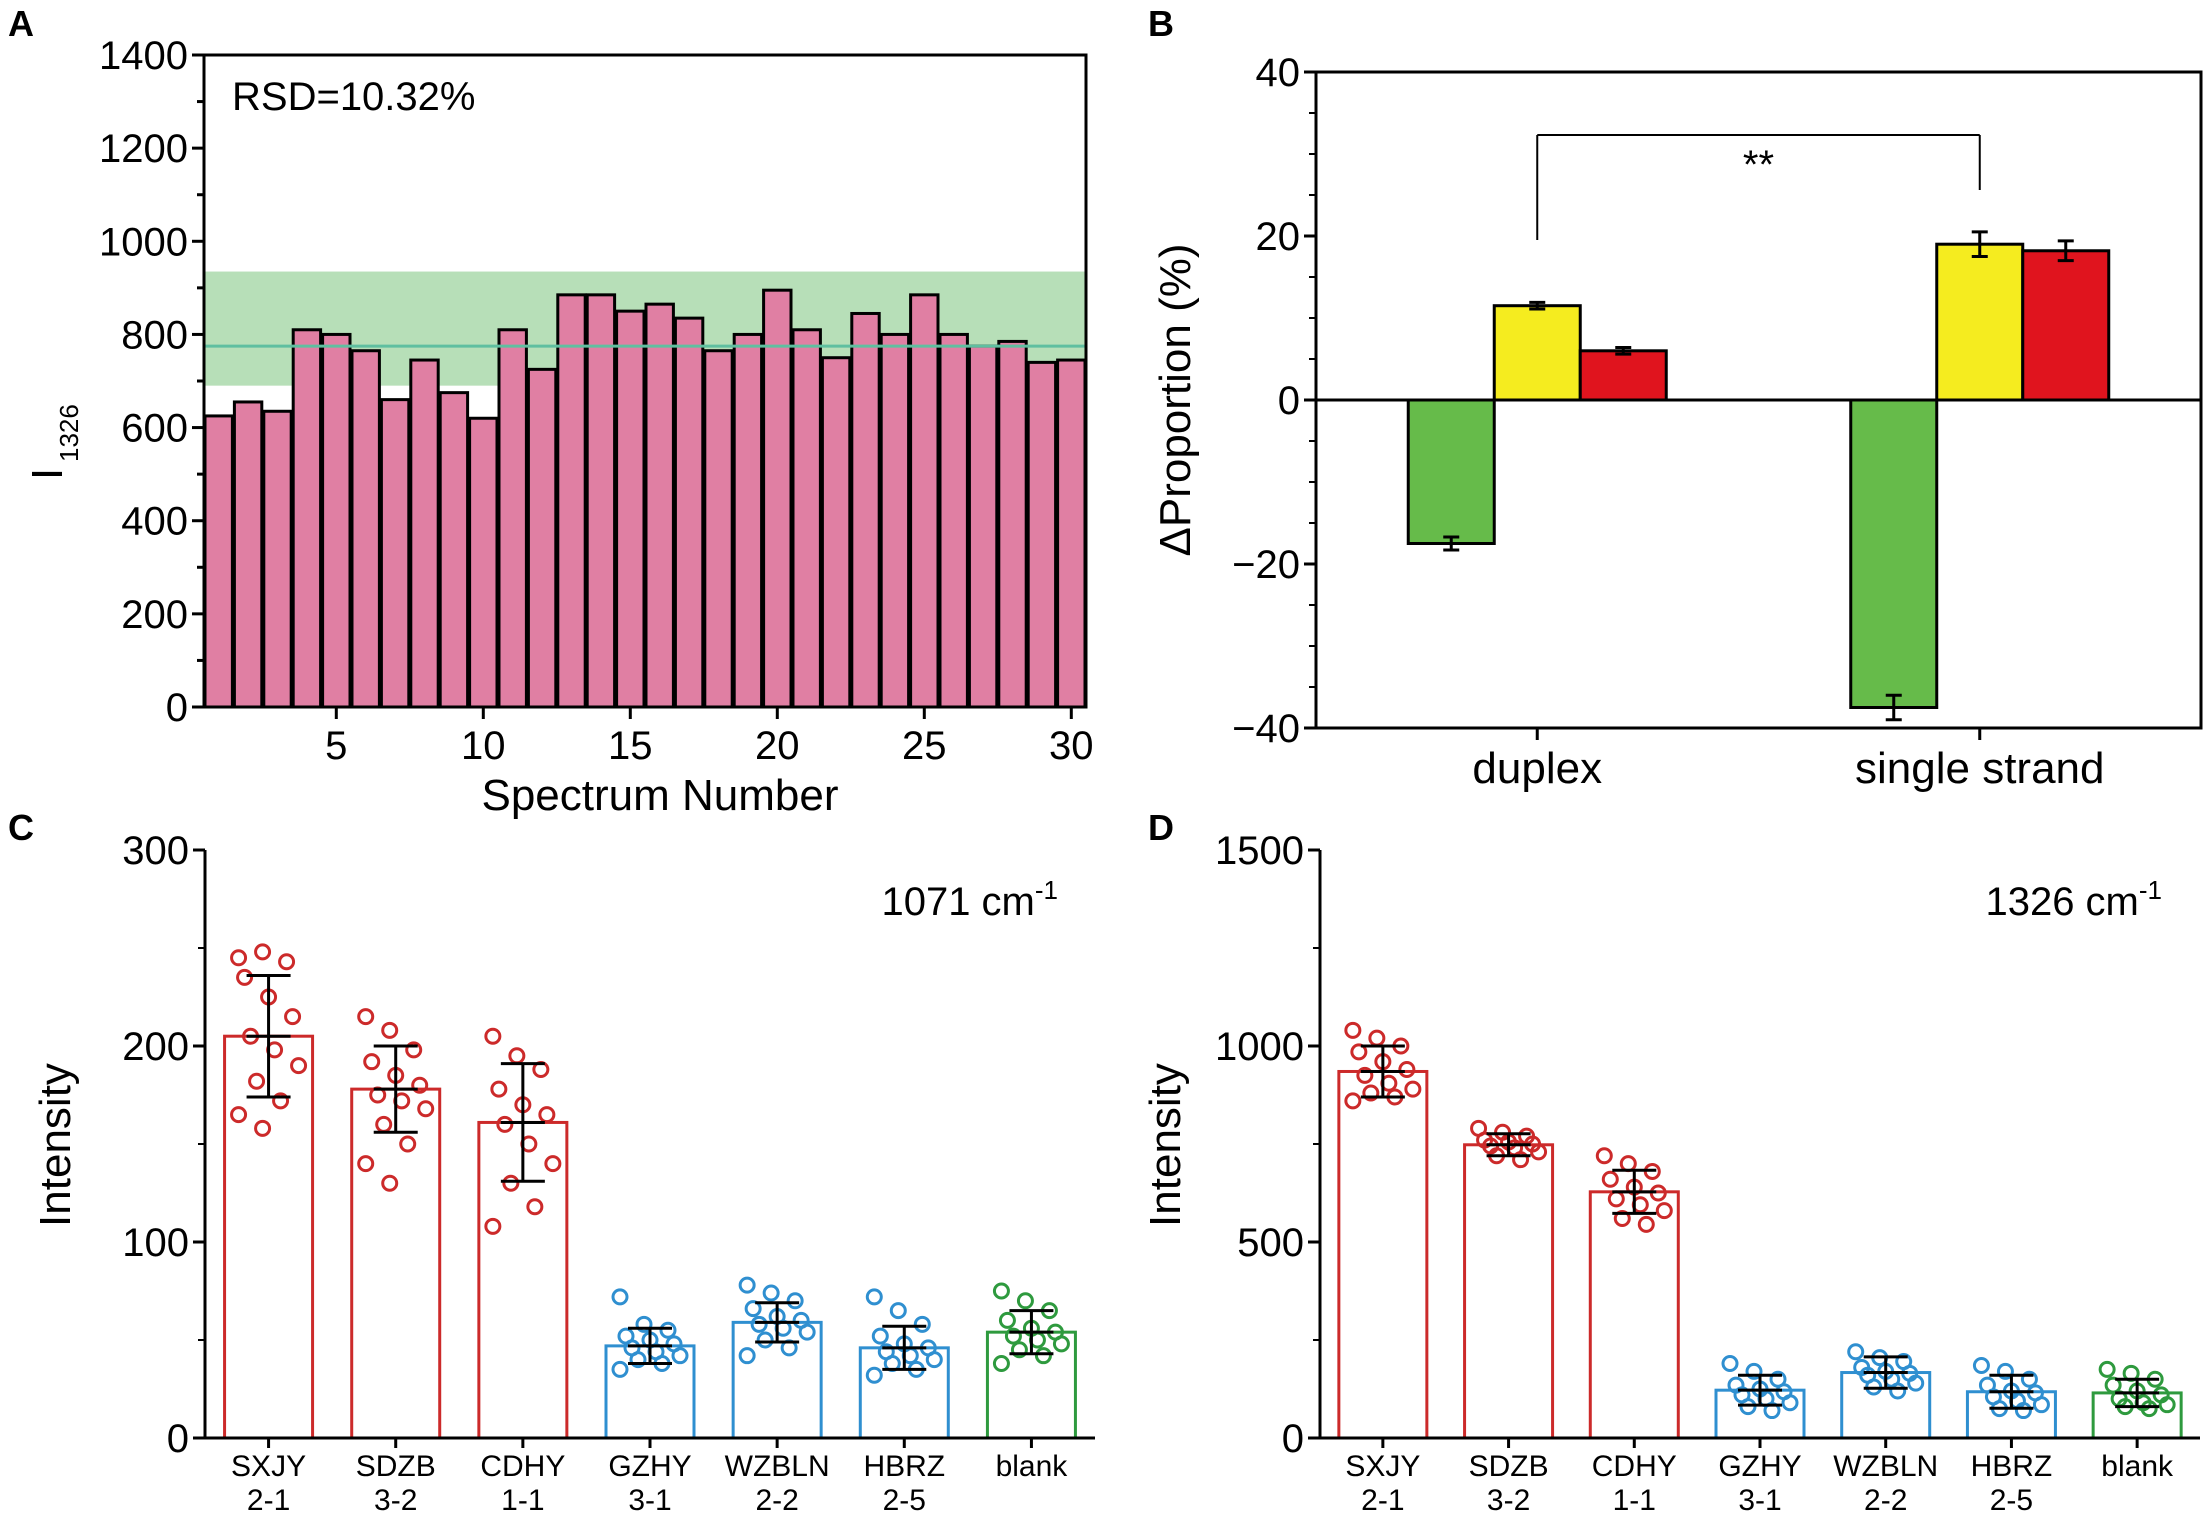 The width and height of the screenshot is (2208, 1535). I want to click on panel-c-y-axis-label: Intensity, so click(55, 1145).